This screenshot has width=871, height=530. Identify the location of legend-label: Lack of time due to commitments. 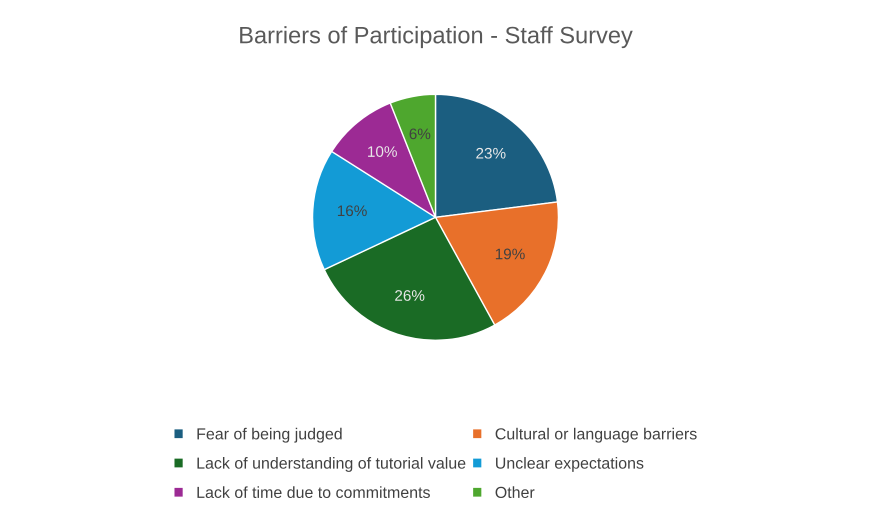
(313, 492).